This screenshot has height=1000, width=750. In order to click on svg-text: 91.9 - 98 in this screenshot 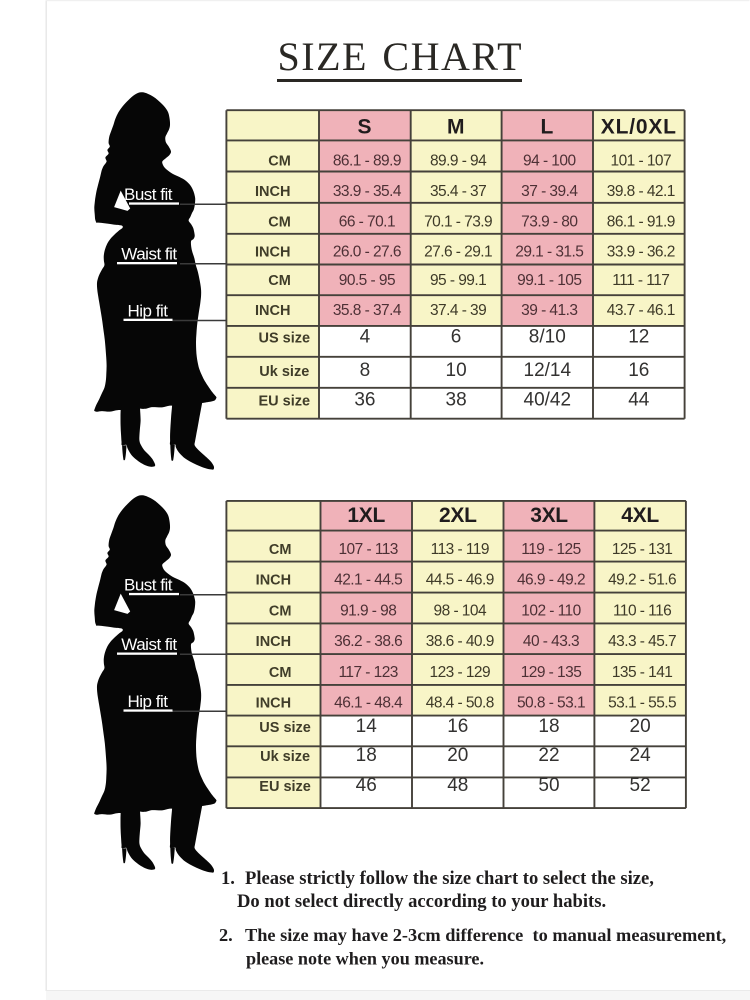, I will do `click(368, 611)`.